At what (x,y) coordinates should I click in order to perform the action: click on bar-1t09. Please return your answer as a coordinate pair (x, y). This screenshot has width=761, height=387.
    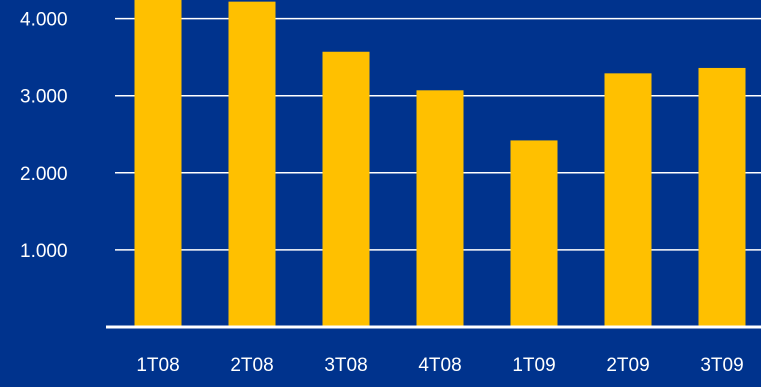
    Looking at the image, I should click on (534, 233).